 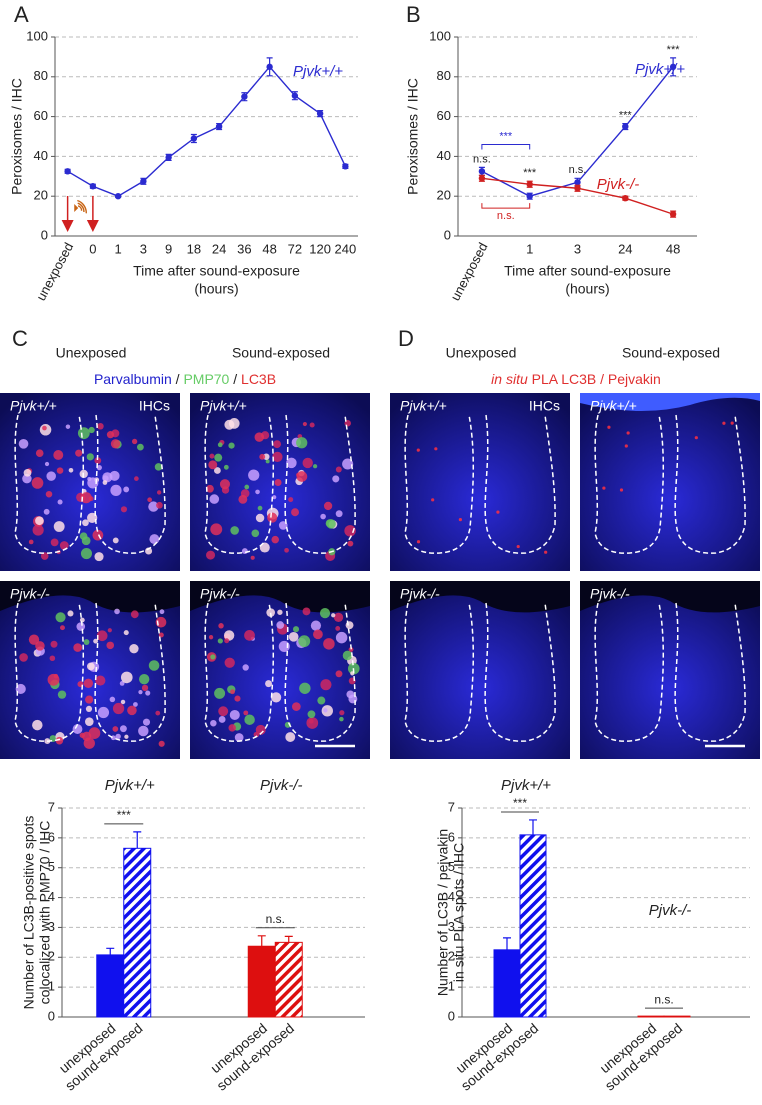 I want to click on panel-label: C, so click(x=20, y=338).